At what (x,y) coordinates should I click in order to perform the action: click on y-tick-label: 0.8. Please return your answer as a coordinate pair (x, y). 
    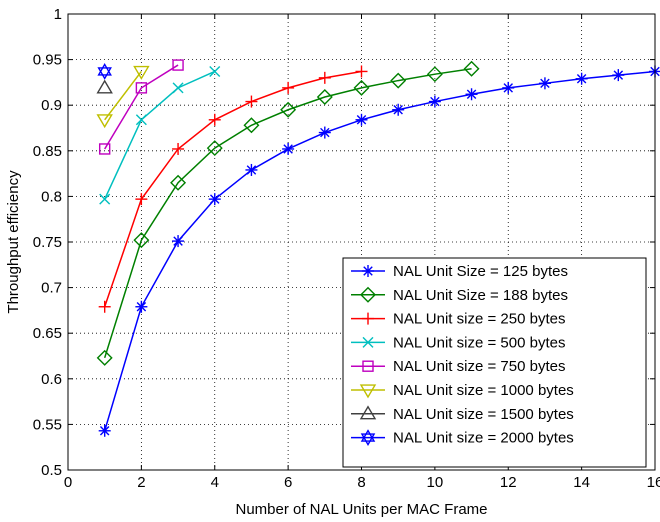
    Looking at the image, I should click on (51, 196).